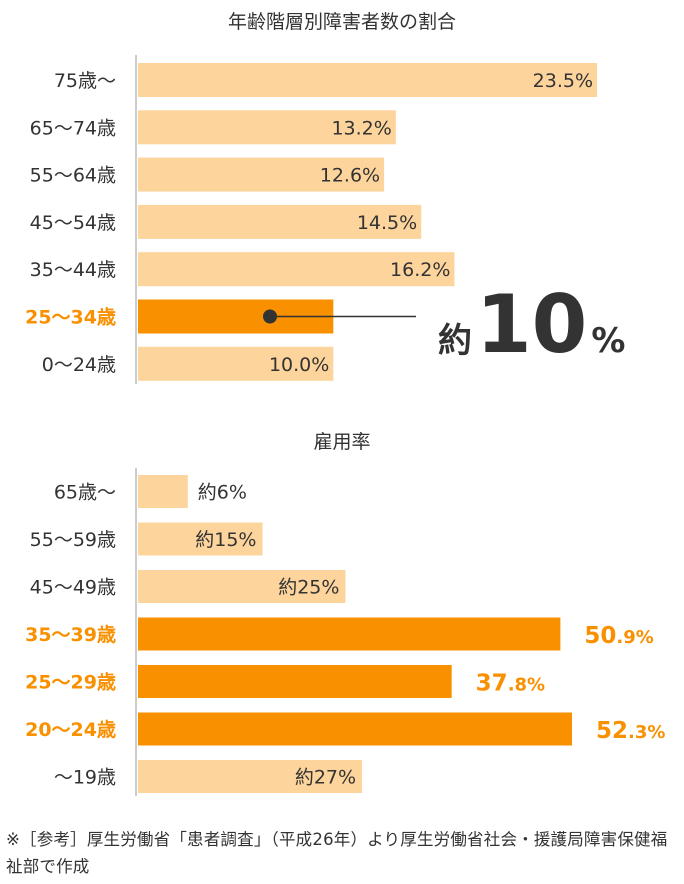 This screenshot has height=884, width=684. I want to click on category-label: 65歳〜, so click(85, 493).